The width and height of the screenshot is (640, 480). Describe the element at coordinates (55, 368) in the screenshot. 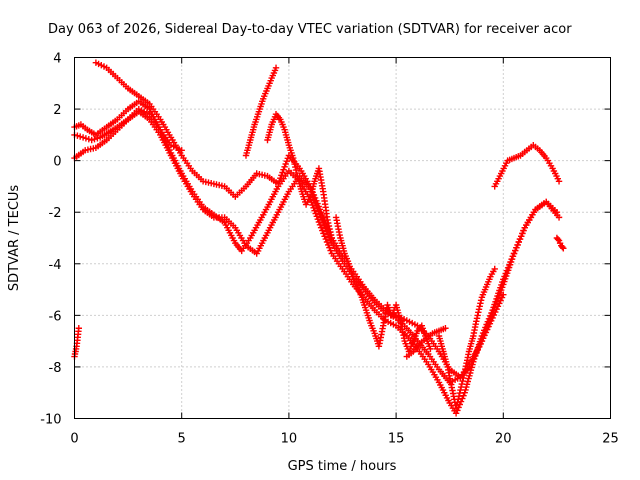

I see `y-tick-label: -8` at that location.